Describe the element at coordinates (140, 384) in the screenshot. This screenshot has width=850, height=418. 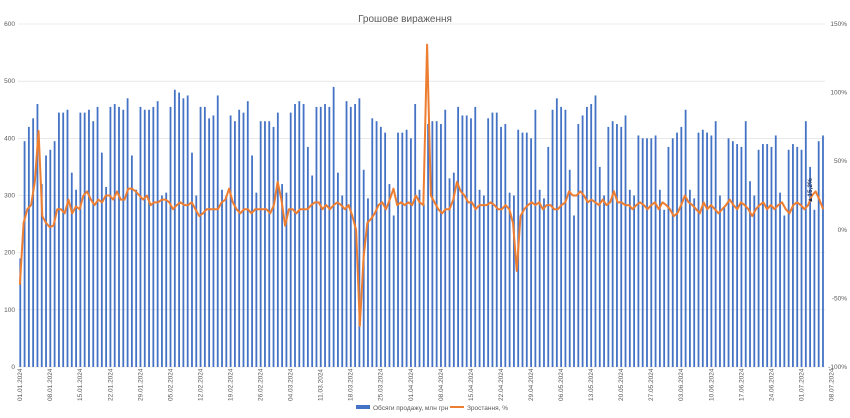
I see `x-tick-label: 29.01.2024` at that location.